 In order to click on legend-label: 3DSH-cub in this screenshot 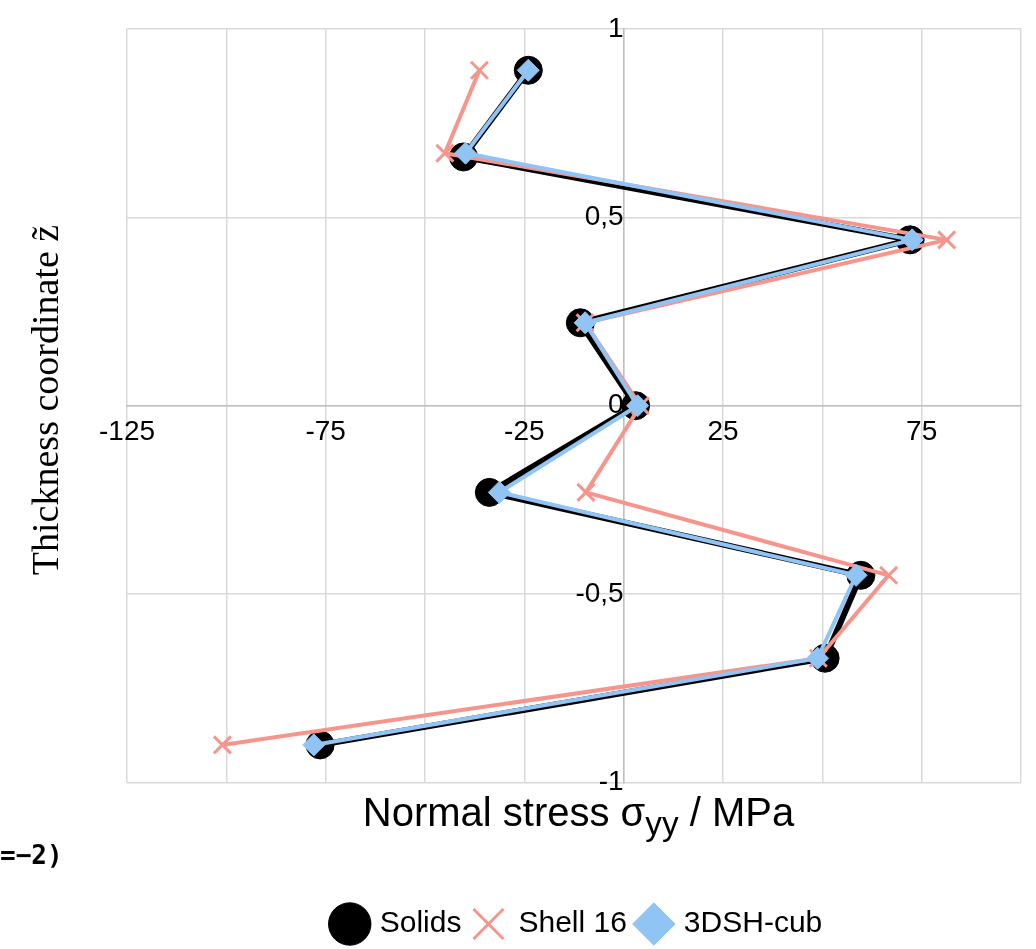, I will do `click(753, 922)`.